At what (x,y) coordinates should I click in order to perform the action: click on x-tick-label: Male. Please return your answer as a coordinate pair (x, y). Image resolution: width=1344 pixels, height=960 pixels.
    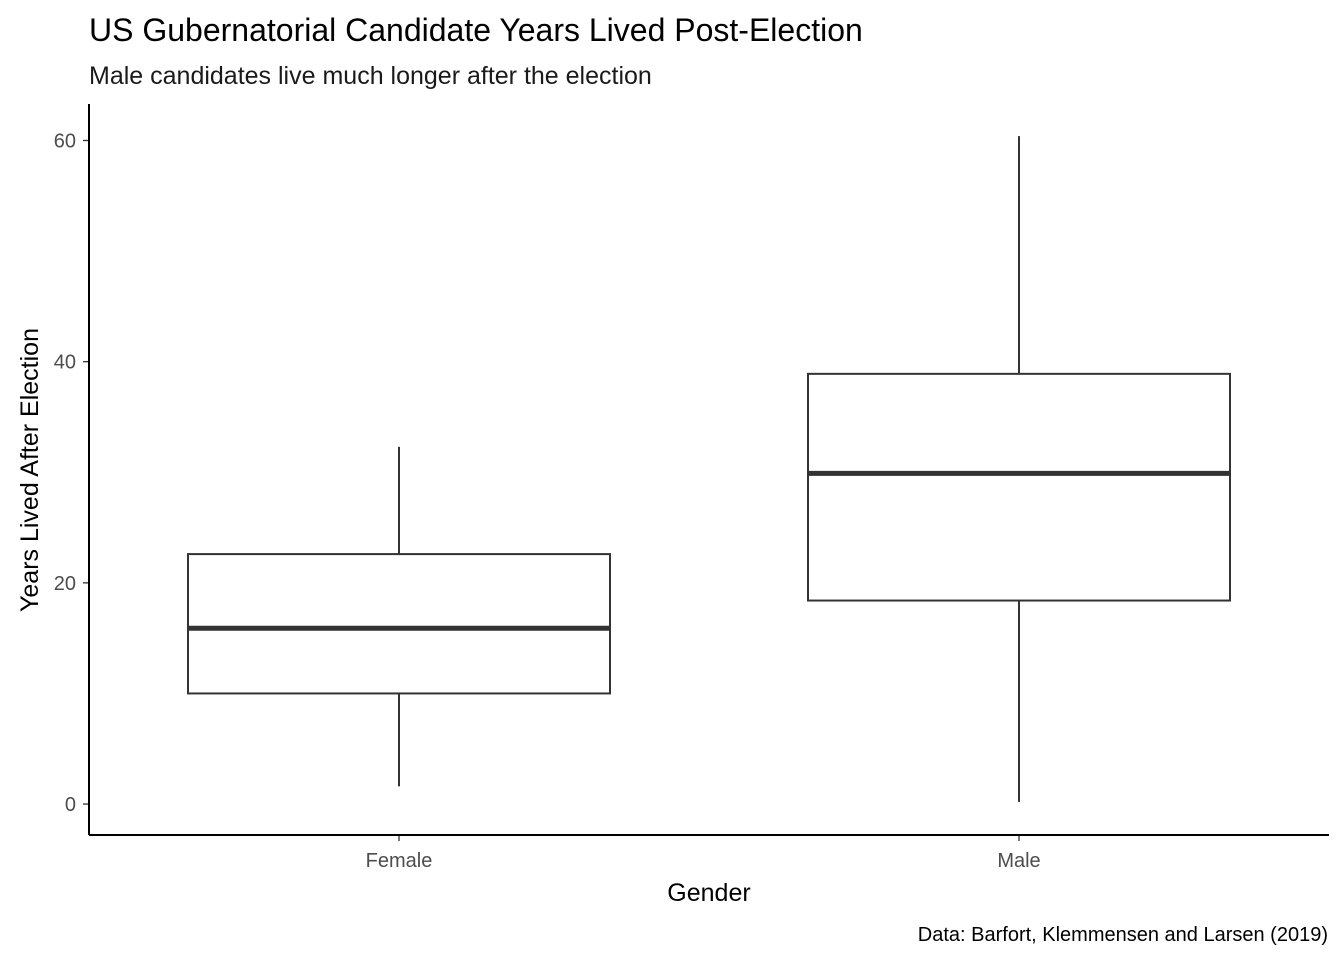
    Looking at the image, I should click on (1018, 861).